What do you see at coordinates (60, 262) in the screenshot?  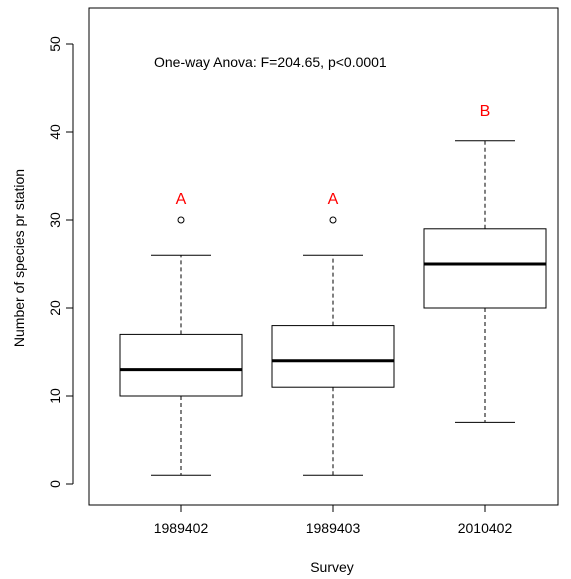 I see `y-axis: 0 10 20 30 40 50` at bounding box center [60, 262].